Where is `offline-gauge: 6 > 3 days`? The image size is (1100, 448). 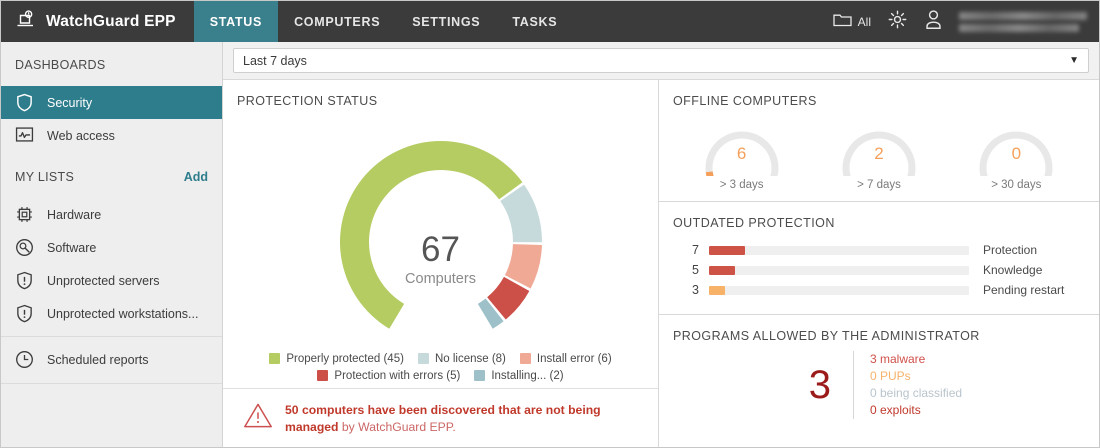
offline-gauge: 6 > 3 days is located at coordinates (742, 155).